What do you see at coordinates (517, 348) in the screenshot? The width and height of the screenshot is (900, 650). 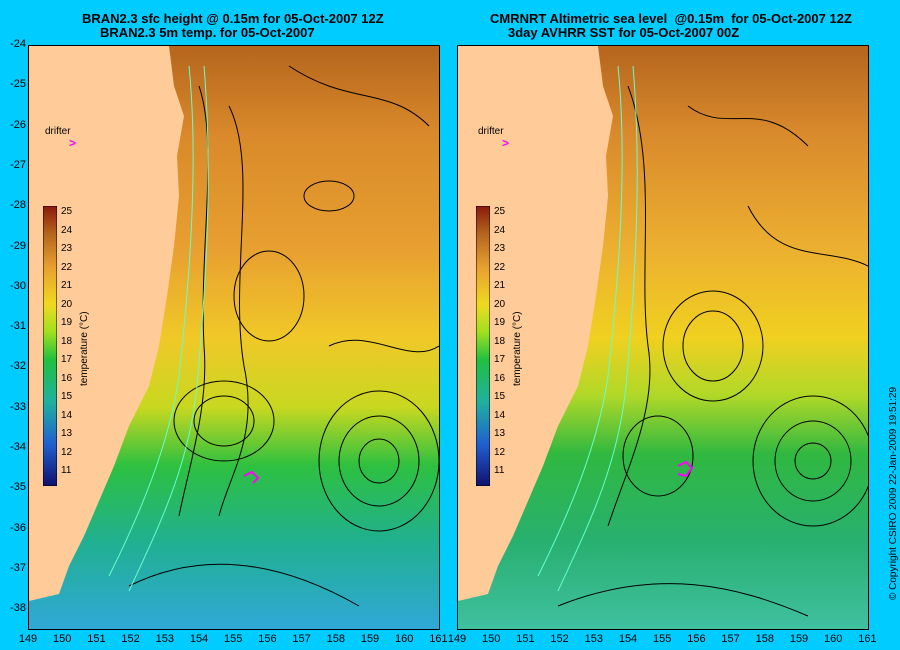 I see `colorbar-title-right: temperature (°C)` at bounding box center [517, 348].